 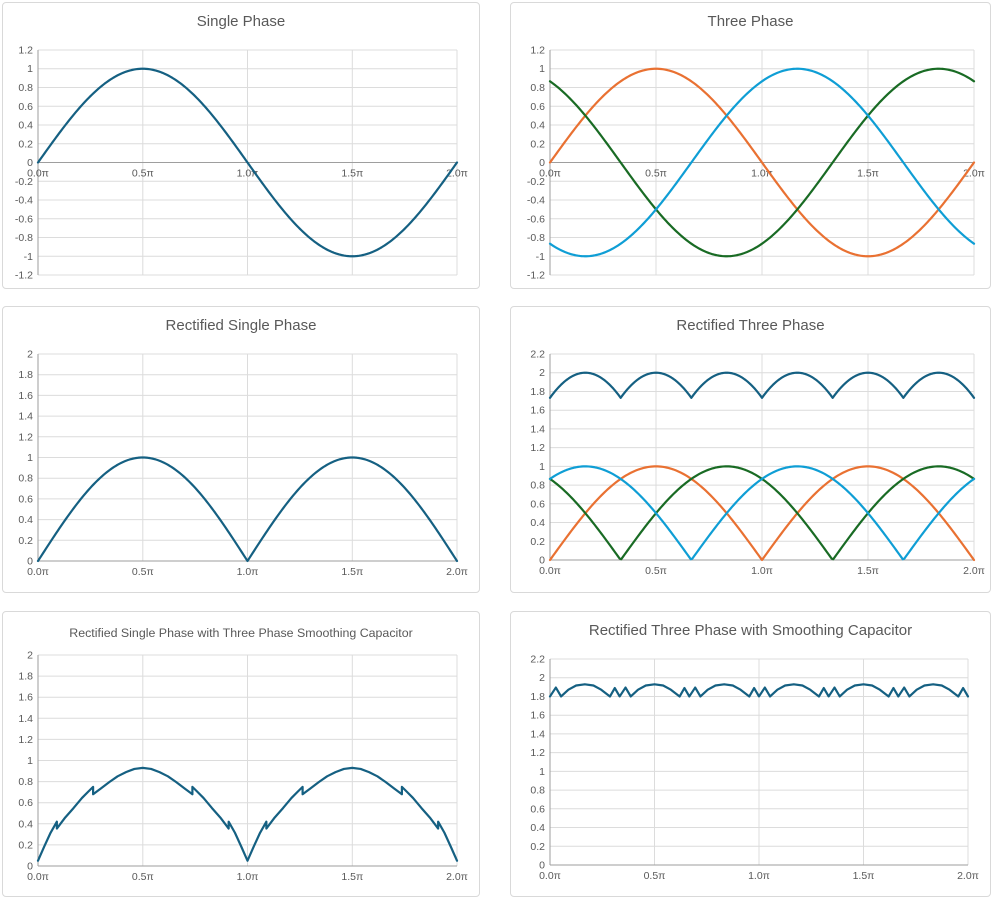 What do you see at coordinates (536, 201) in the screenshot?
I see `y-tick-label: -0.4` at bounding box center [536, 201].